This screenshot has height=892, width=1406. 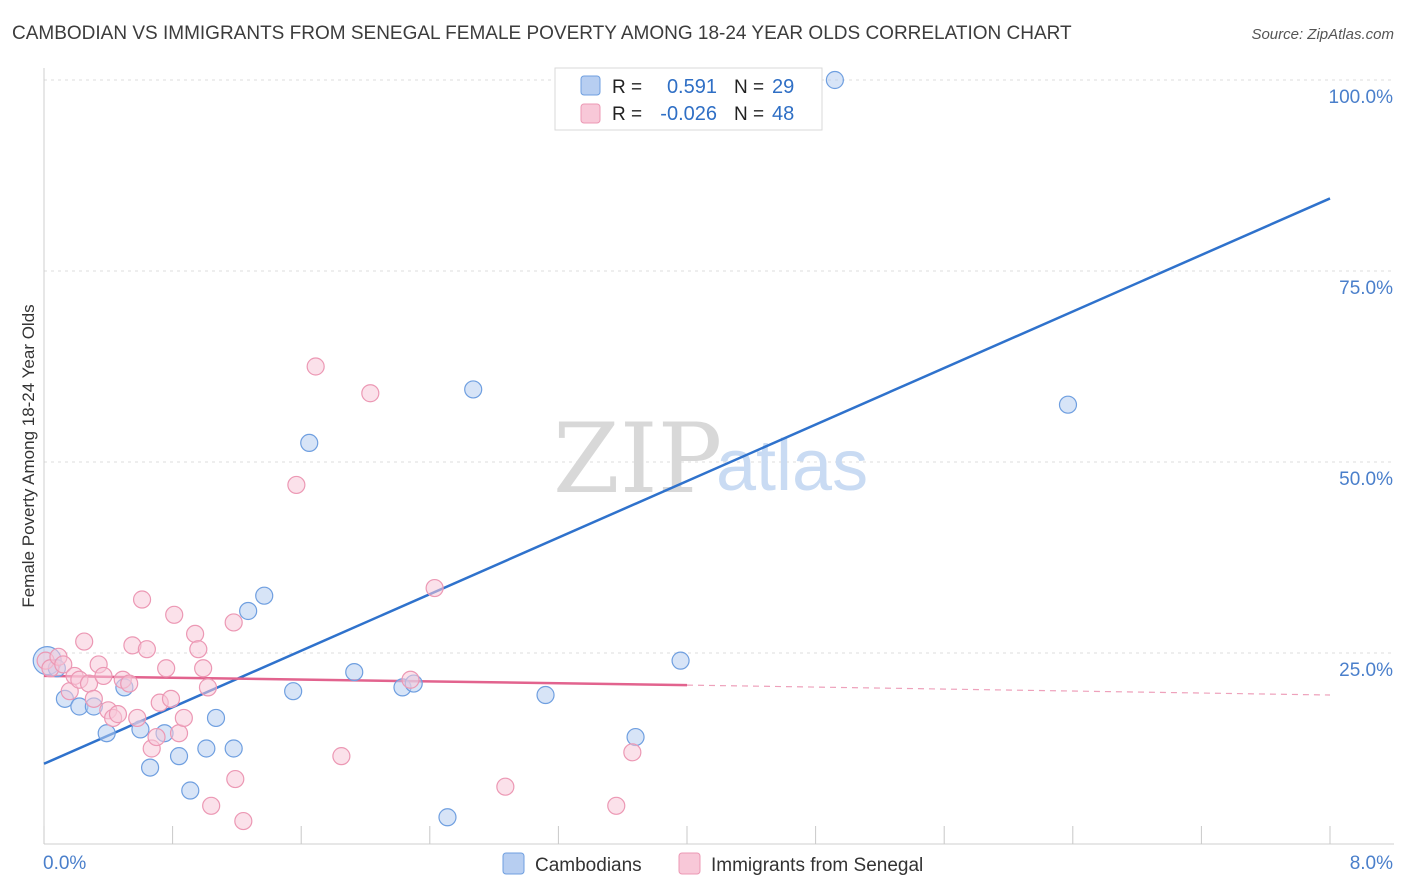 What do you see at coordinates (28, 455) in the screenshot?
I see `y-axis-label: Female Poverty Among 18-24 Year Olds` at bounding box center [28, 455].